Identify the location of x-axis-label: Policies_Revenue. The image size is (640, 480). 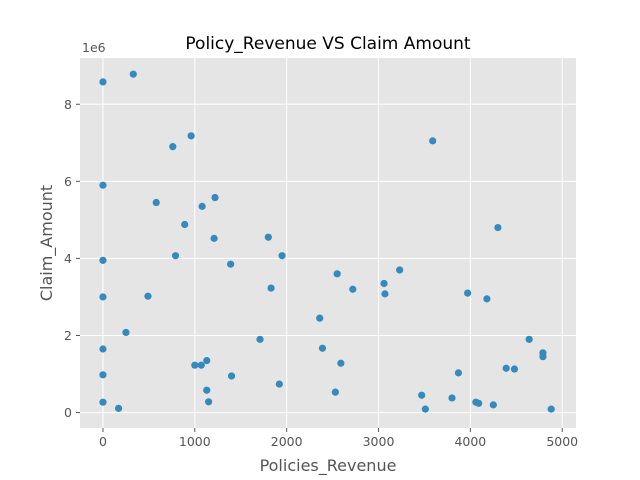
(328, 466).